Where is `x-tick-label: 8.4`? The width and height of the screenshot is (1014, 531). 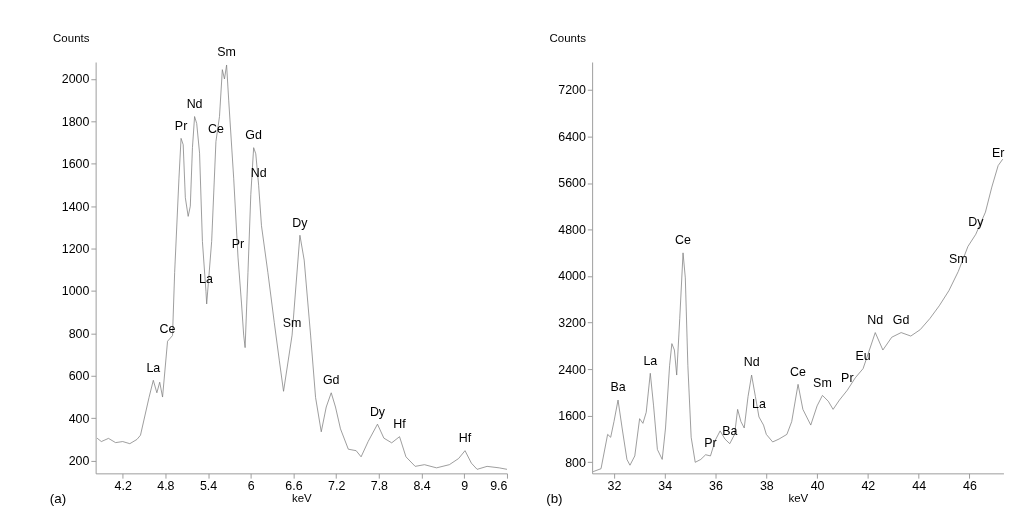 x-tick-label: 8.4 is located at coordinates (422, 486).